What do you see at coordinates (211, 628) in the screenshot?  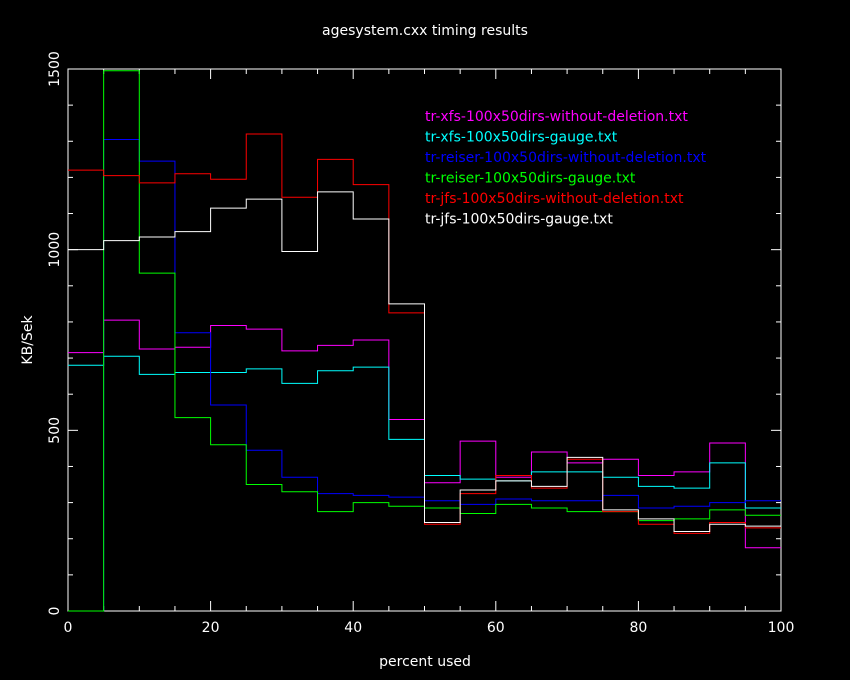 I see `x-tick-label: 20` at bounding box center [211, 628].